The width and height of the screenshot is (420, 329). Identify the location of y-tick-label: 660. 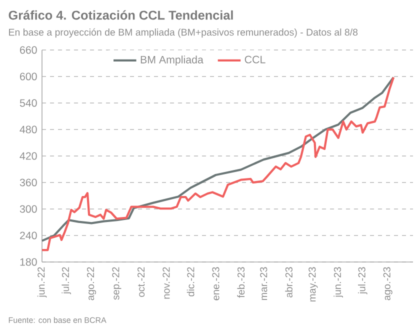
(28, 50).